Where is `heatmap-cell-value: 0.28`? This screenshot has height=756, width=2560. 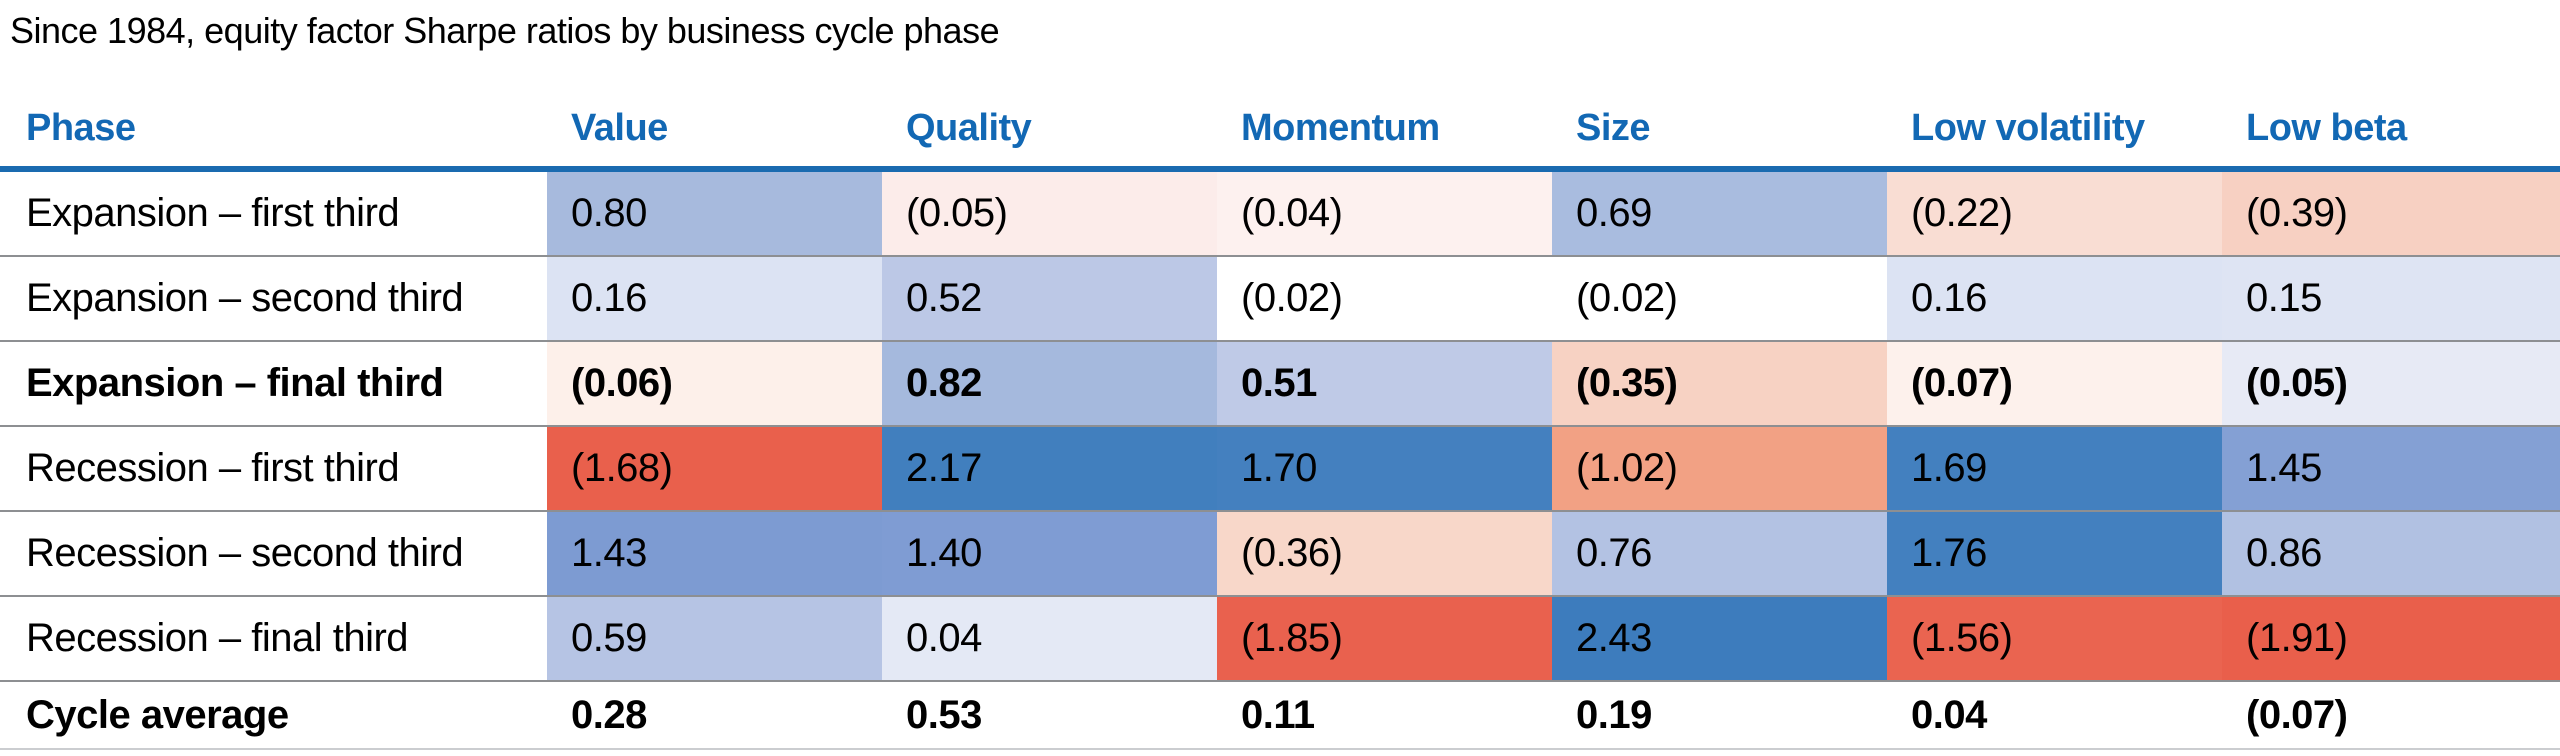 heatmap-cell-value: 0.28 is located at coordinates (609, 714).